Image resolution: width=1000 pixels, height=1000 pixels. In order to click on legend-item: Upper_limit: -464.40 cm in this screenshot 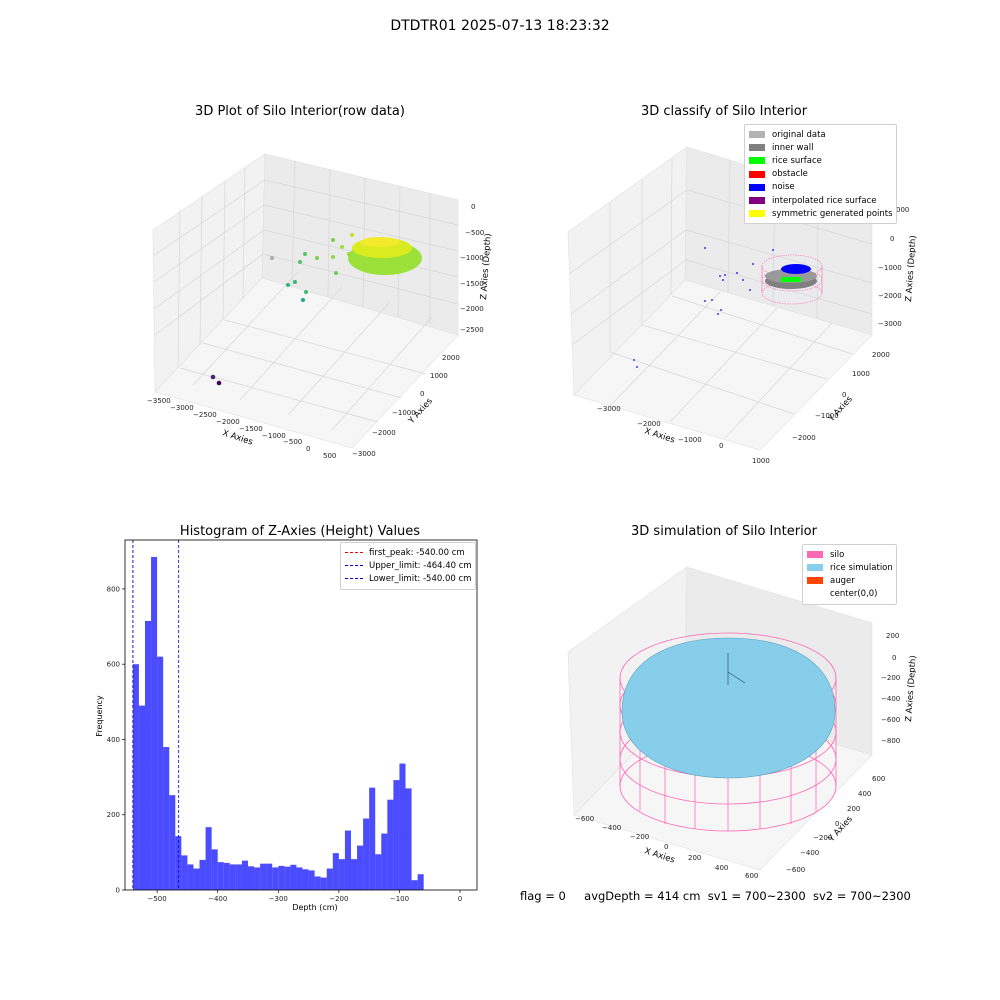, I will do `click(408, 565)`.